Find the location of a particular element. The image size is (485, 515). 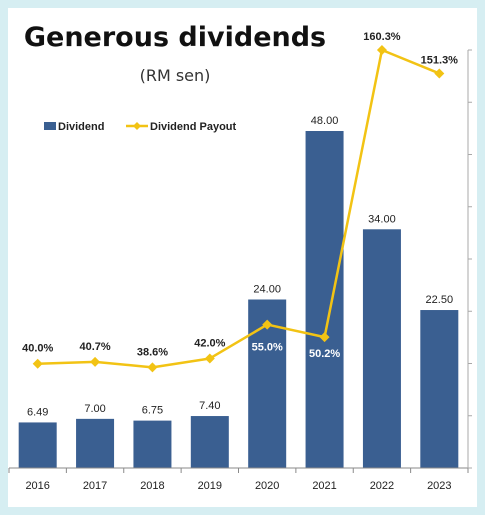

payout-marker-2023 is located at coordinates (439, 73).